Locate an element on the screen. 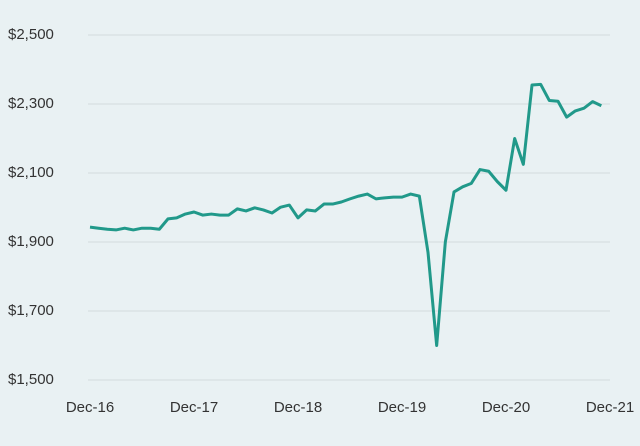  x-tick-label: Dec-16 is located at coordinates (90, 407).